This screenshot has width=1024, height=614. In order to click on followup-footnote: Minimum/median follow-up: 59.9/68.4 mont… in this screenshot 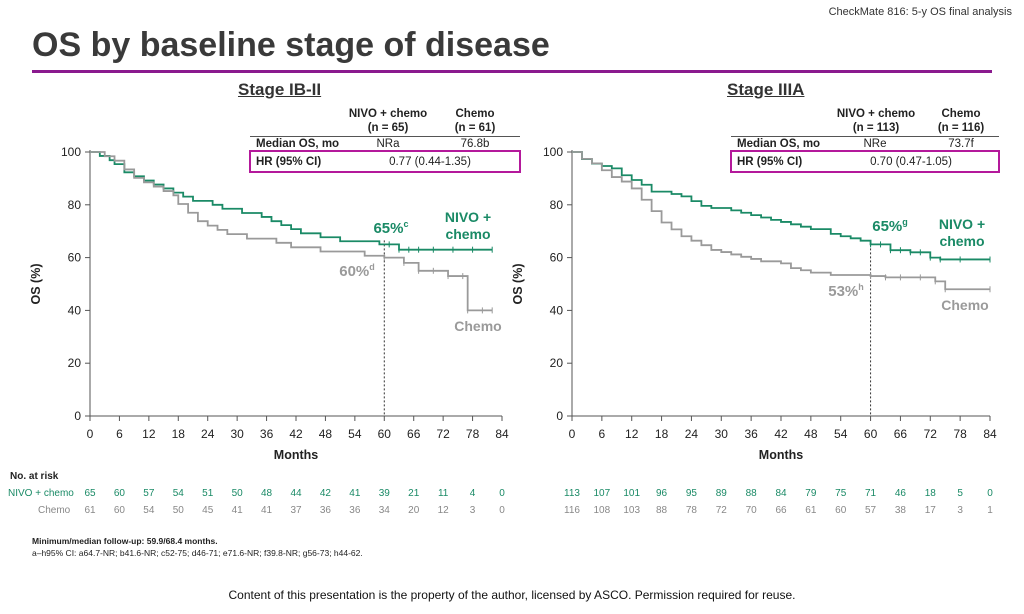, I will do `click(125, 541)`.